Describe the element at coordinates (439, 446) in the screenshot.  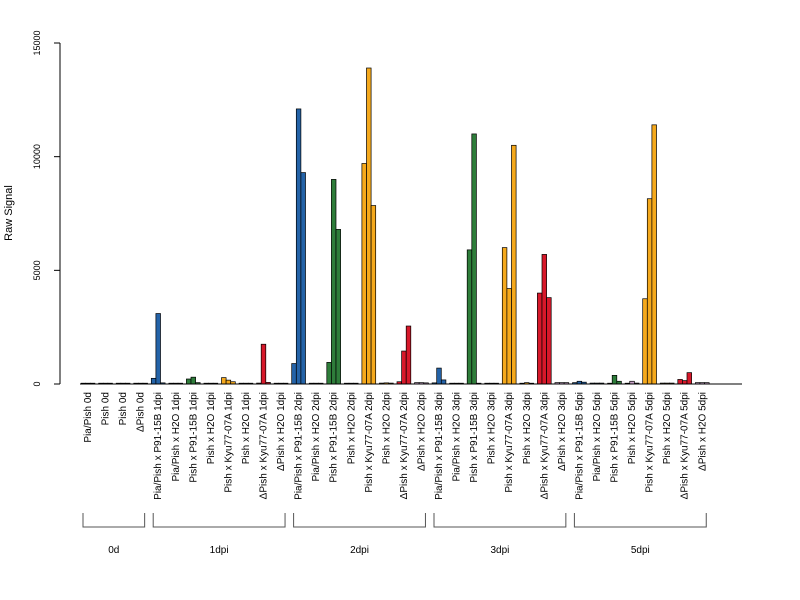
I see `x-tick-label: Pia/Pish x P91-15B 3dpi` at that location.